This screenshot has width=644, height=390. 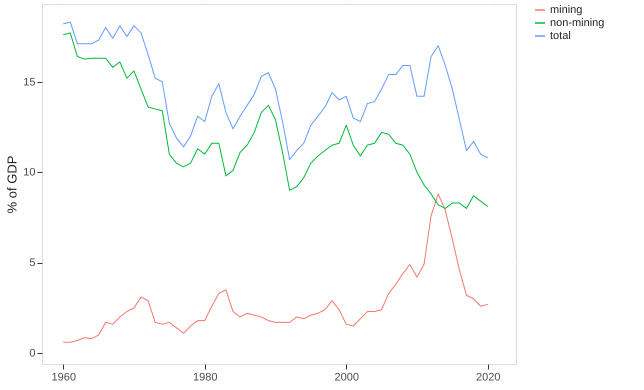 I want to click on y-tick-label: 15, so click(x=29, y=82).